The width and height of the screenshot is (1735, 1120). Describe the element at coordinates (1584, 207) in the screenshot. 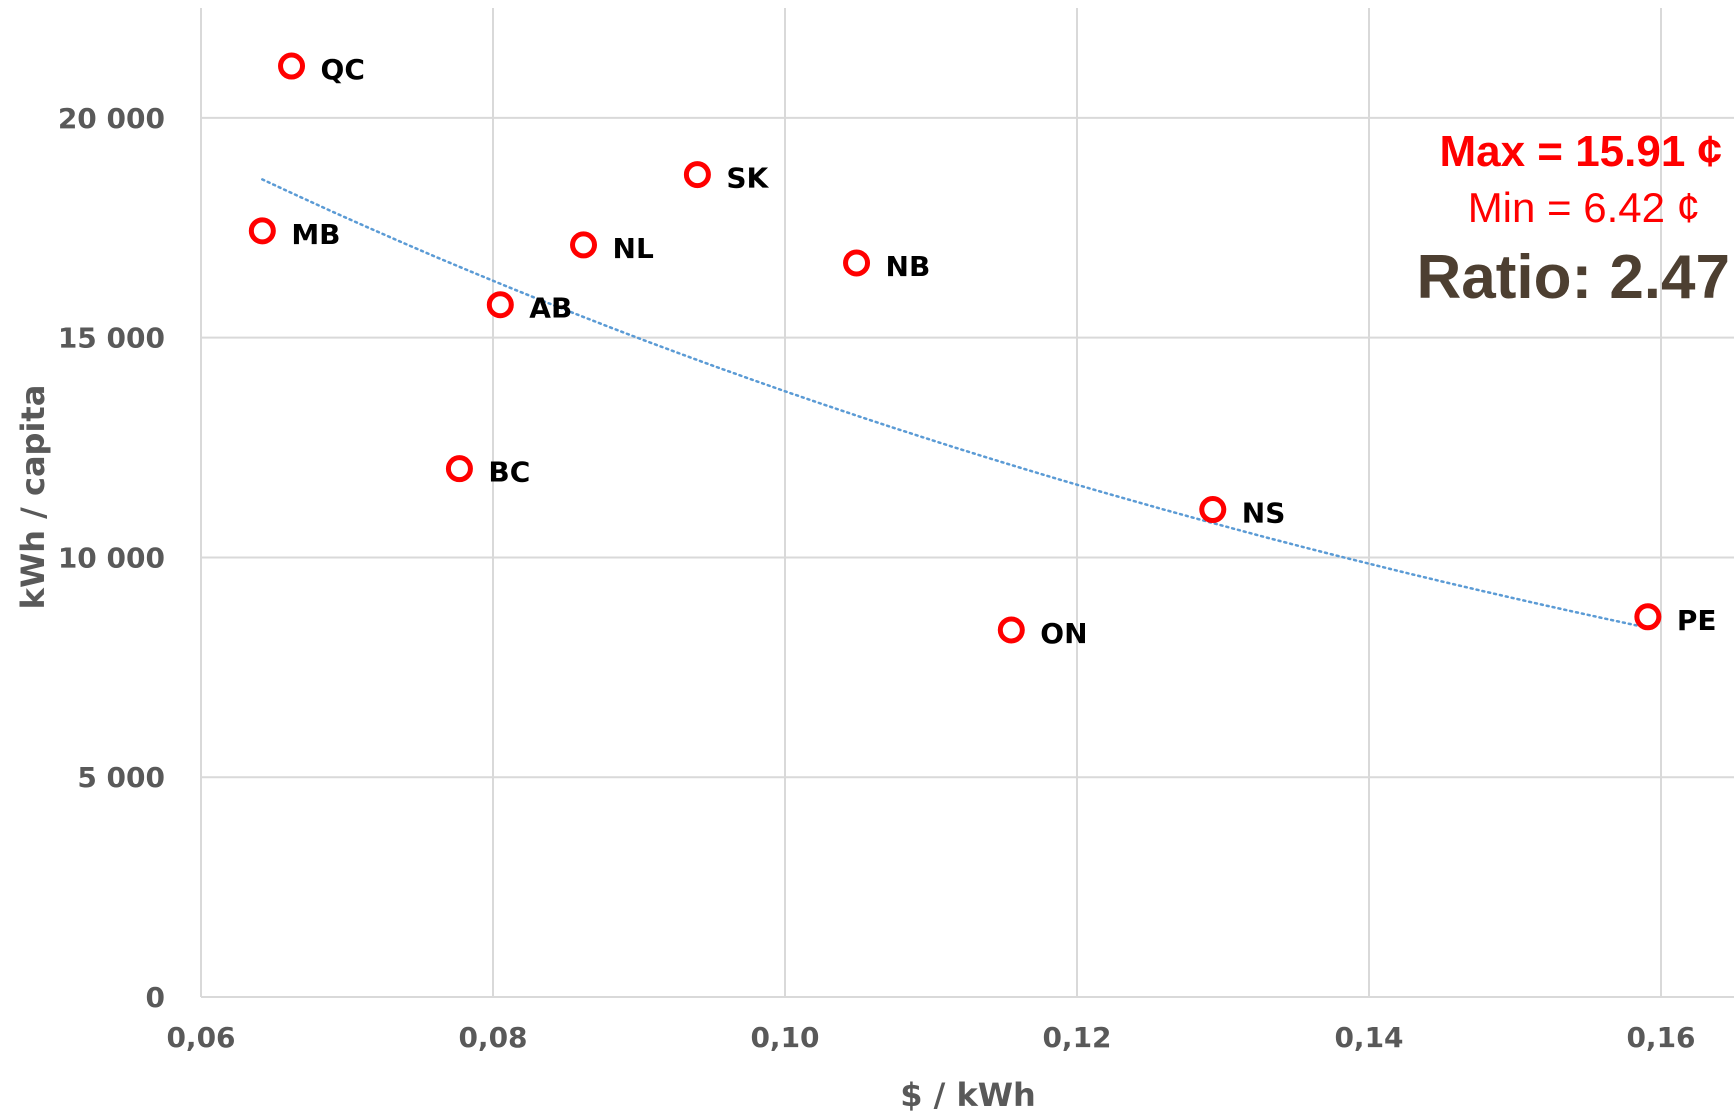

I see `min-annotation: Min = 6.42 ¢` at that location.